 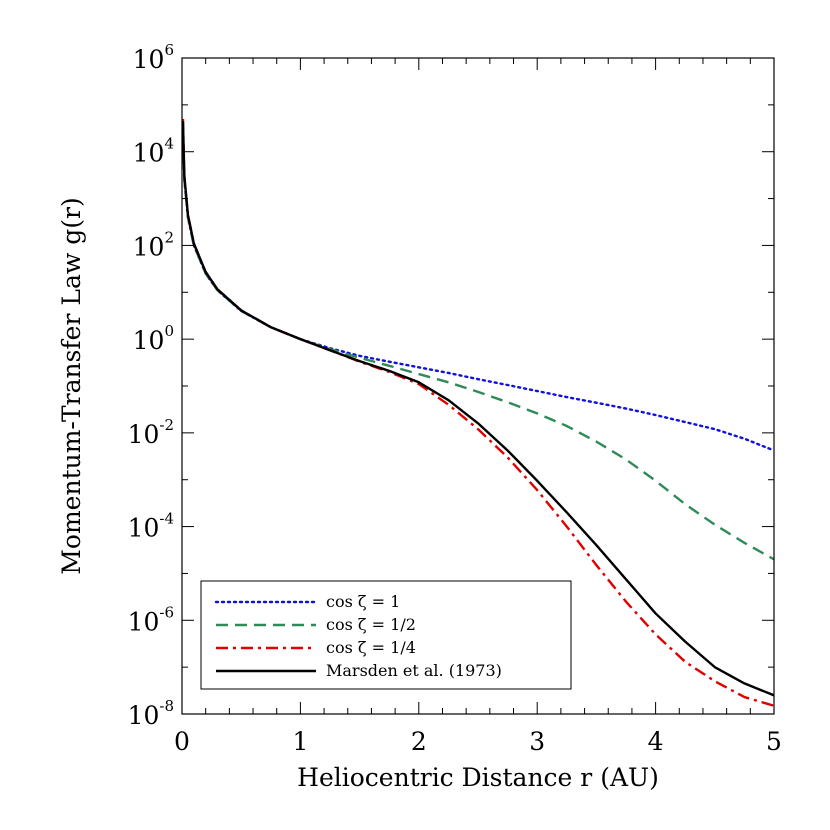 I want to click on y-tick-exponent: 4, so click(x=169, y=144).